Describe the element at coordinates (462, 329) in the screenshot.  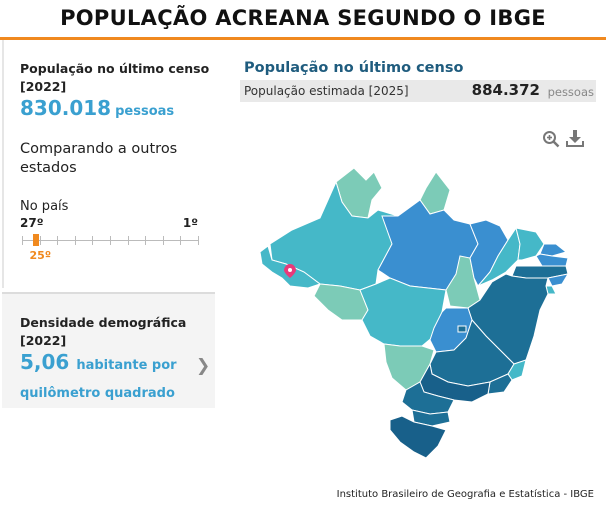
I see `map-state-distrito-federal` at that location.